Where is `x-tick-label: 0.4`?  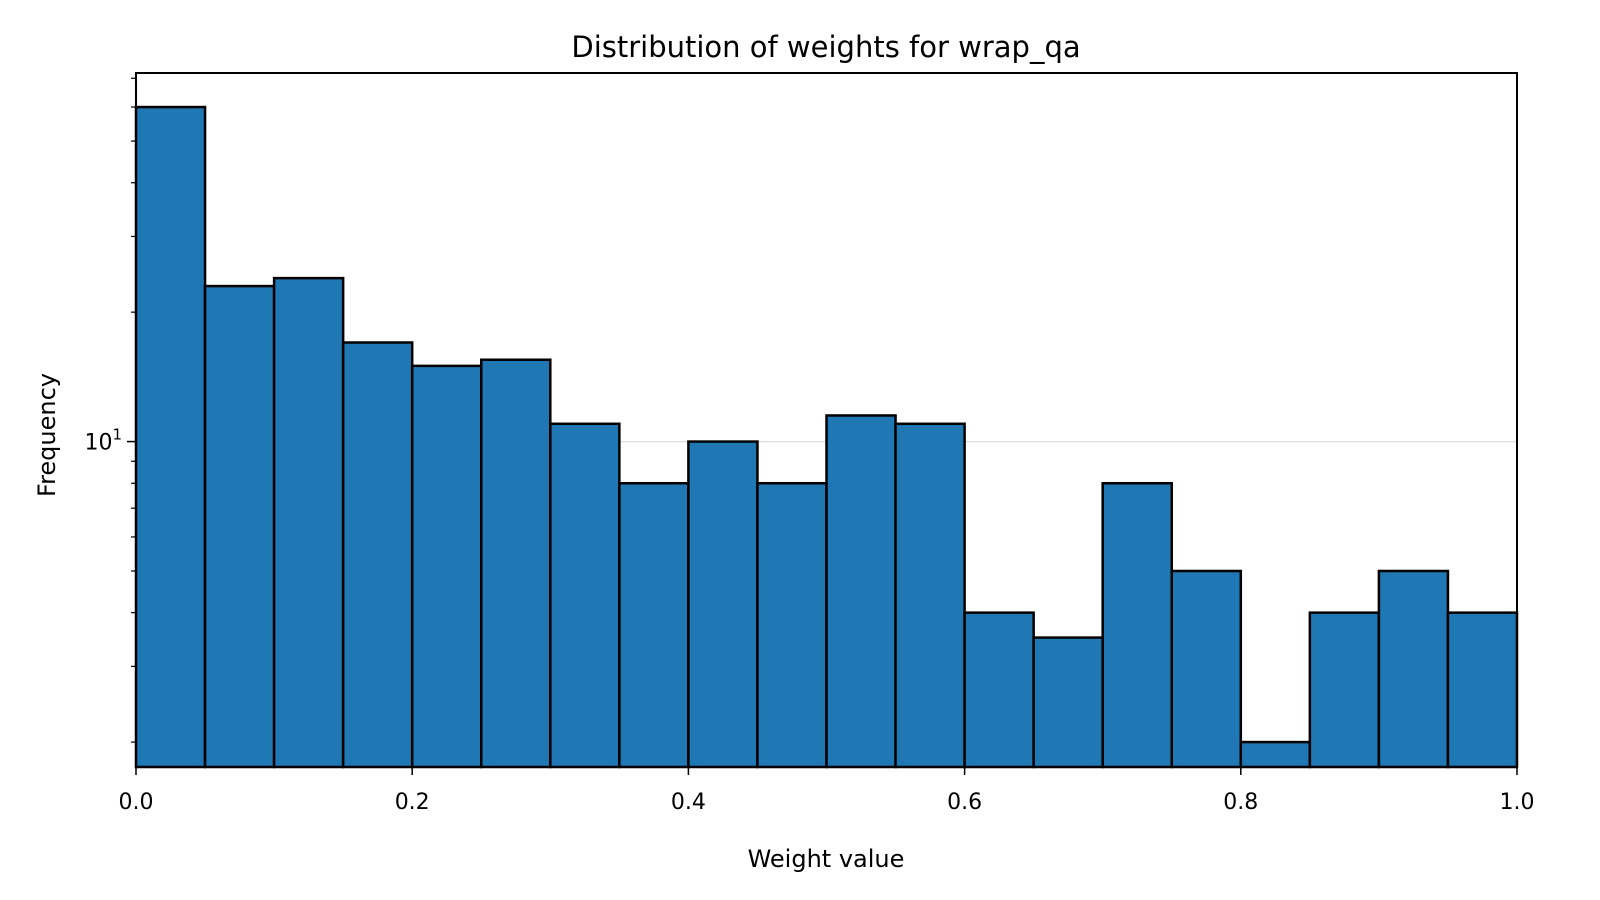 x-tick-label: 0.4 is located at coordinates (688, 802).